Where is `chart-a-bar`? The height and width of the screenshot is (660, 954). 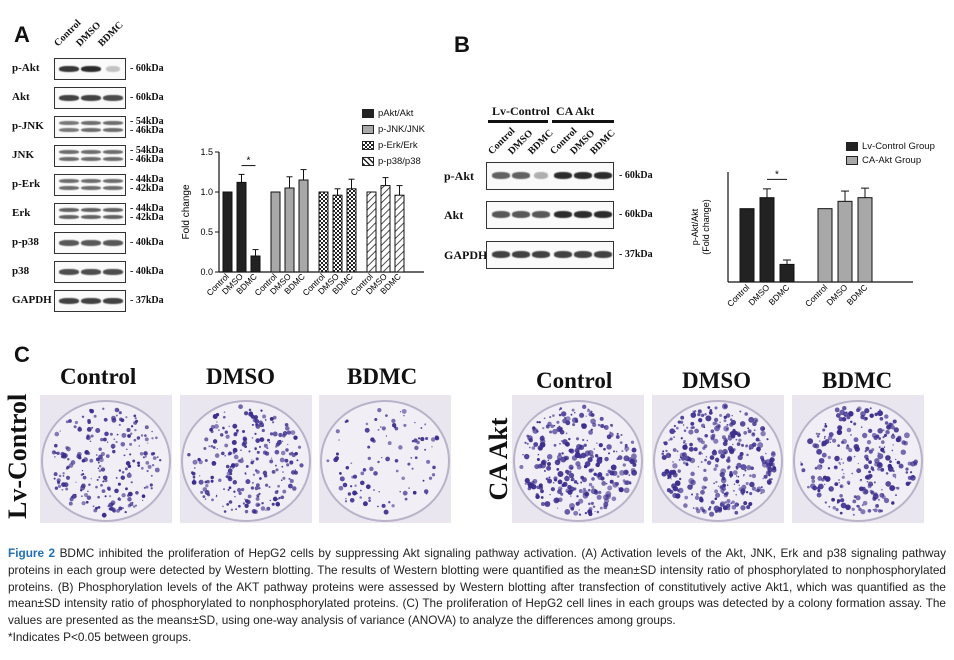
chart-a-bar is located at coordinates (385, 229).